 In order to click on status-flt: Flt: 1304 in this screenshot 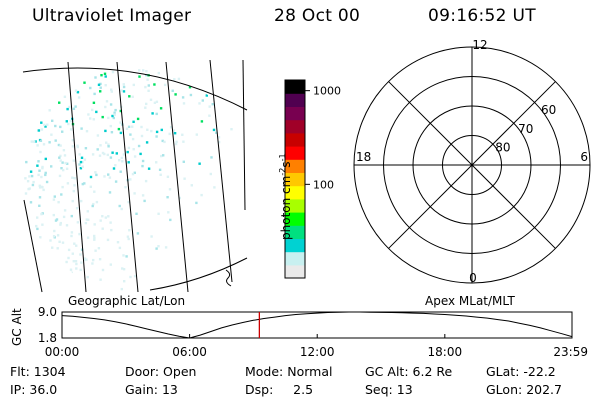, I will do `click(38, 371)`.